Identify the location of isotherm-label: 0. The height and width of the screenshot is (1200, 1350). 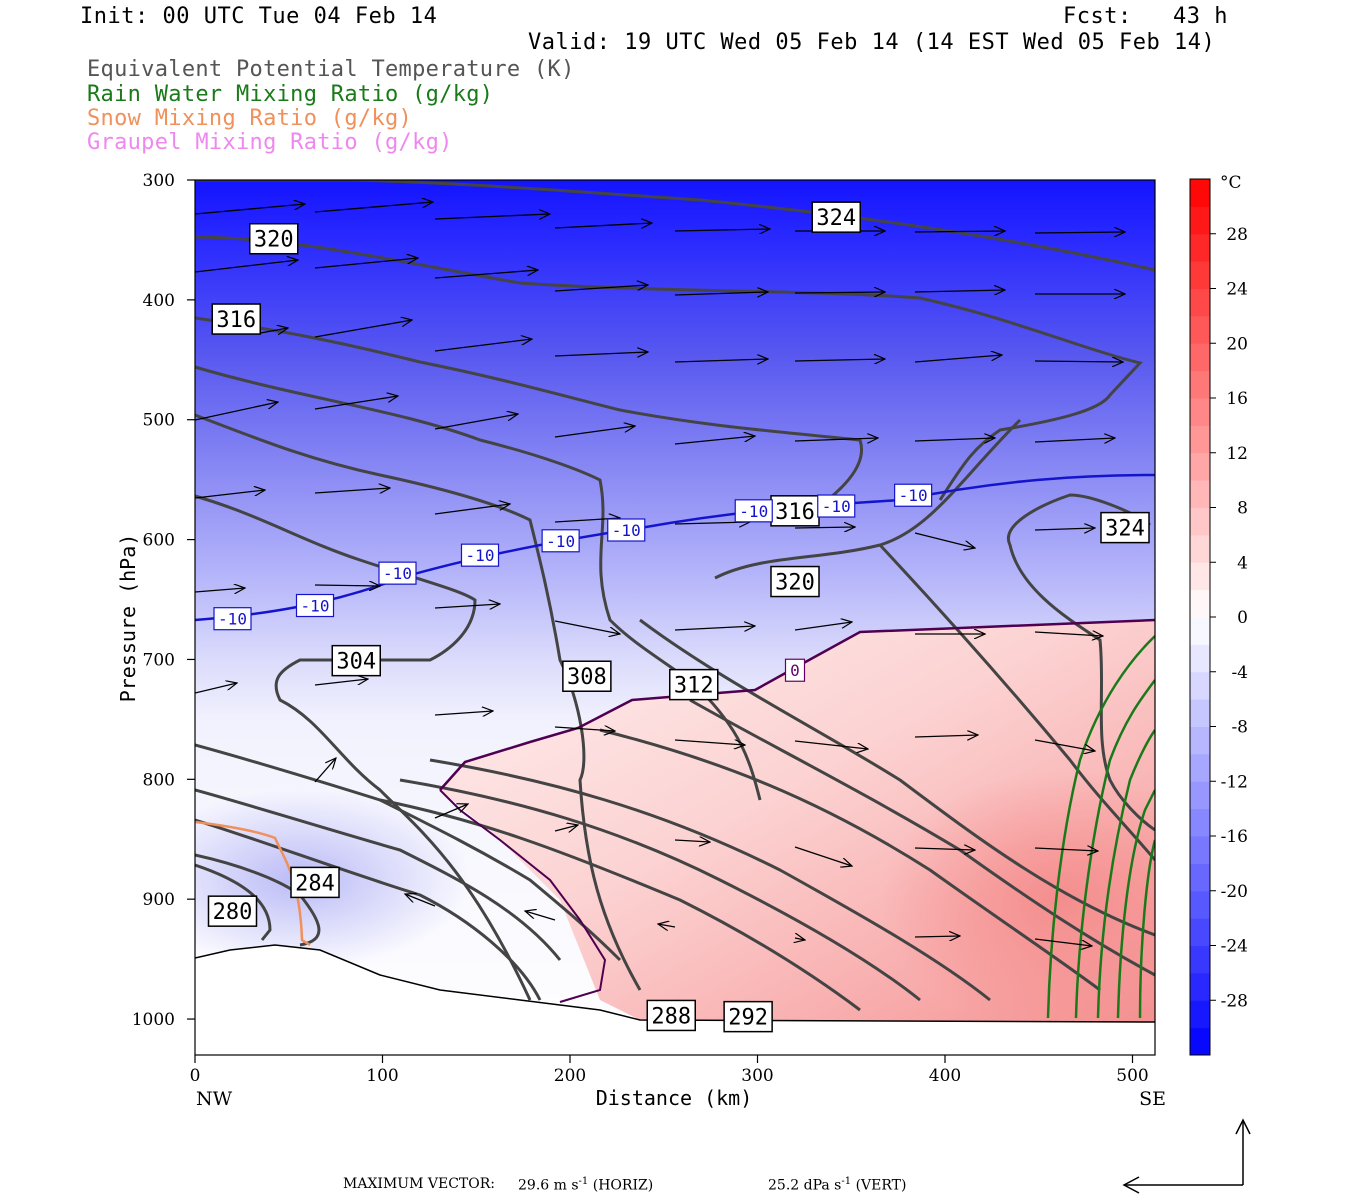
(795, 670).